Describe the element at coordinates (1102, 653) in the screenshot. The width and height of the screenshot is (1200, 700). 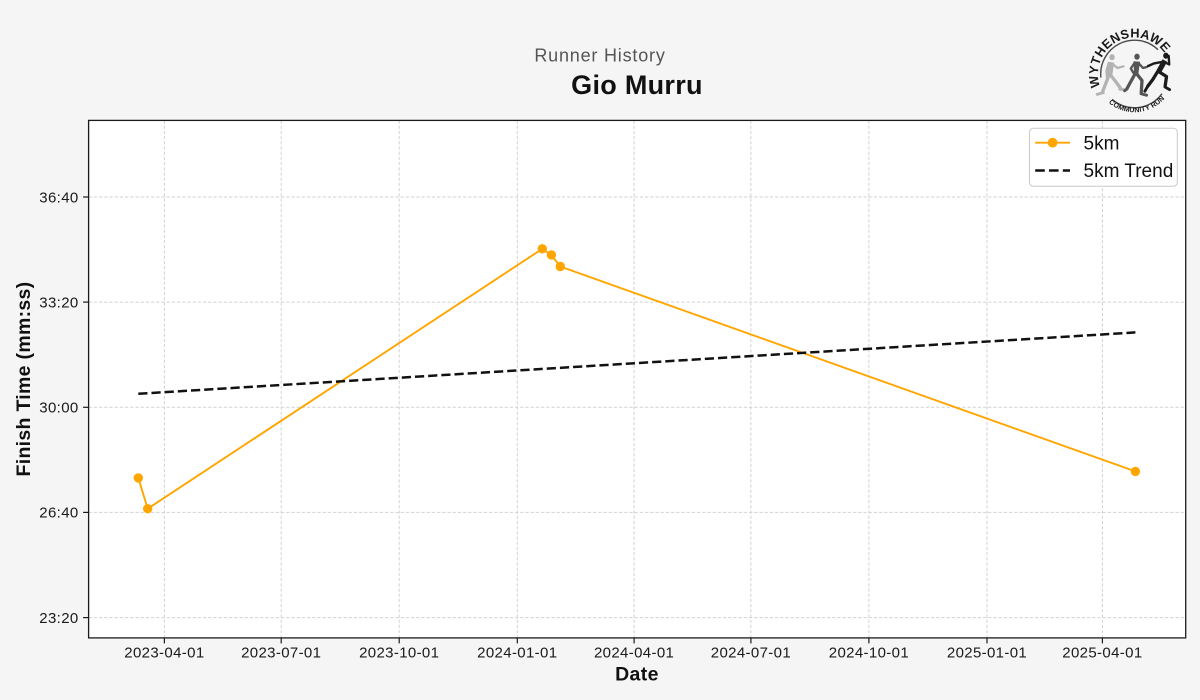
I see `svg-text: 2025-04-01` at that location.